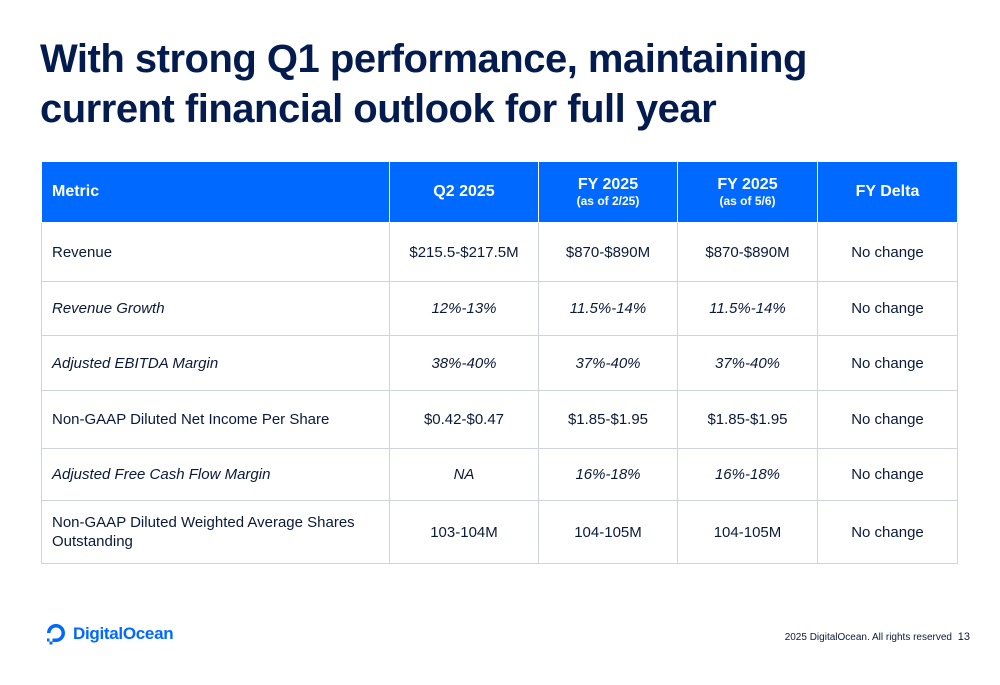 This screenshot has height=685, width=1000. I want to click on header-fy-2025-prior: FY 2025 (as of 2/25), so click(608, 192).